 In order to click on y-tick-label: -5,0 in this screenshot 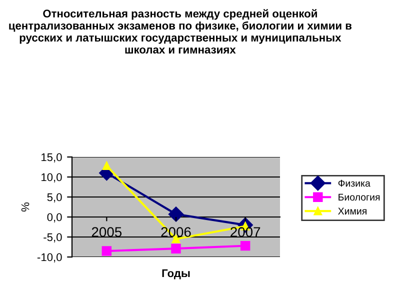, I will do `click(53, 237)`.